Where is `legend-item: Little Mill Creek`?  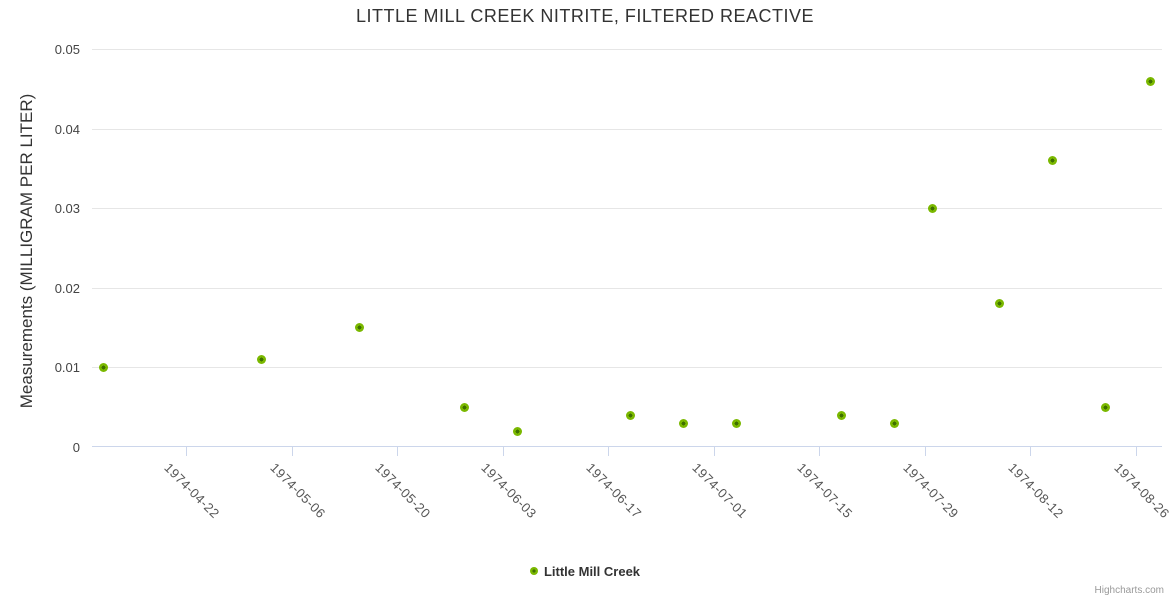
legend-item: Little Mill Creek is located at coordinates (585, 571).